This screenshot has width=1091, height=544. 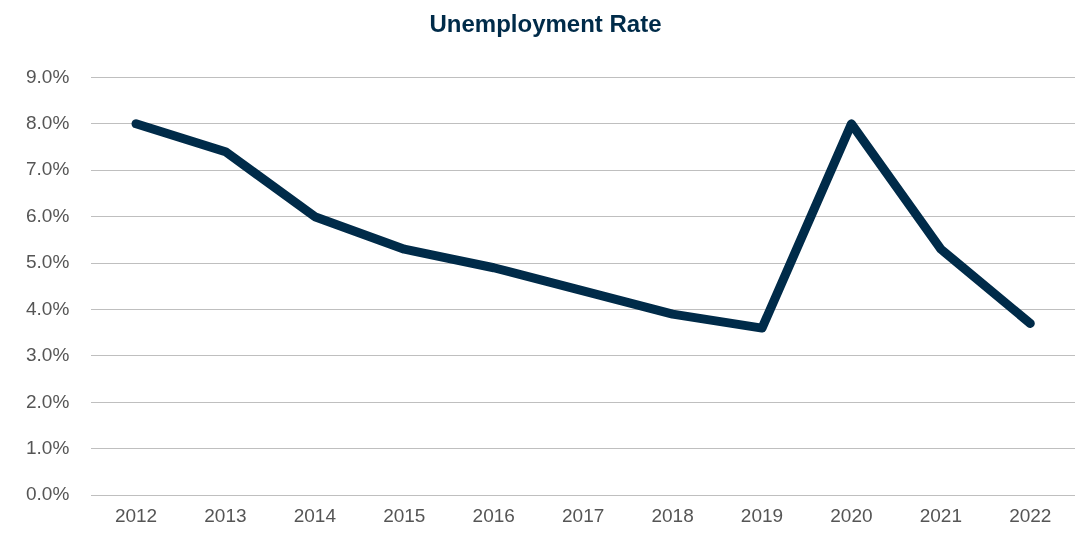 I want to click on x-tick-label: 2015, so click(x=404, y=515).